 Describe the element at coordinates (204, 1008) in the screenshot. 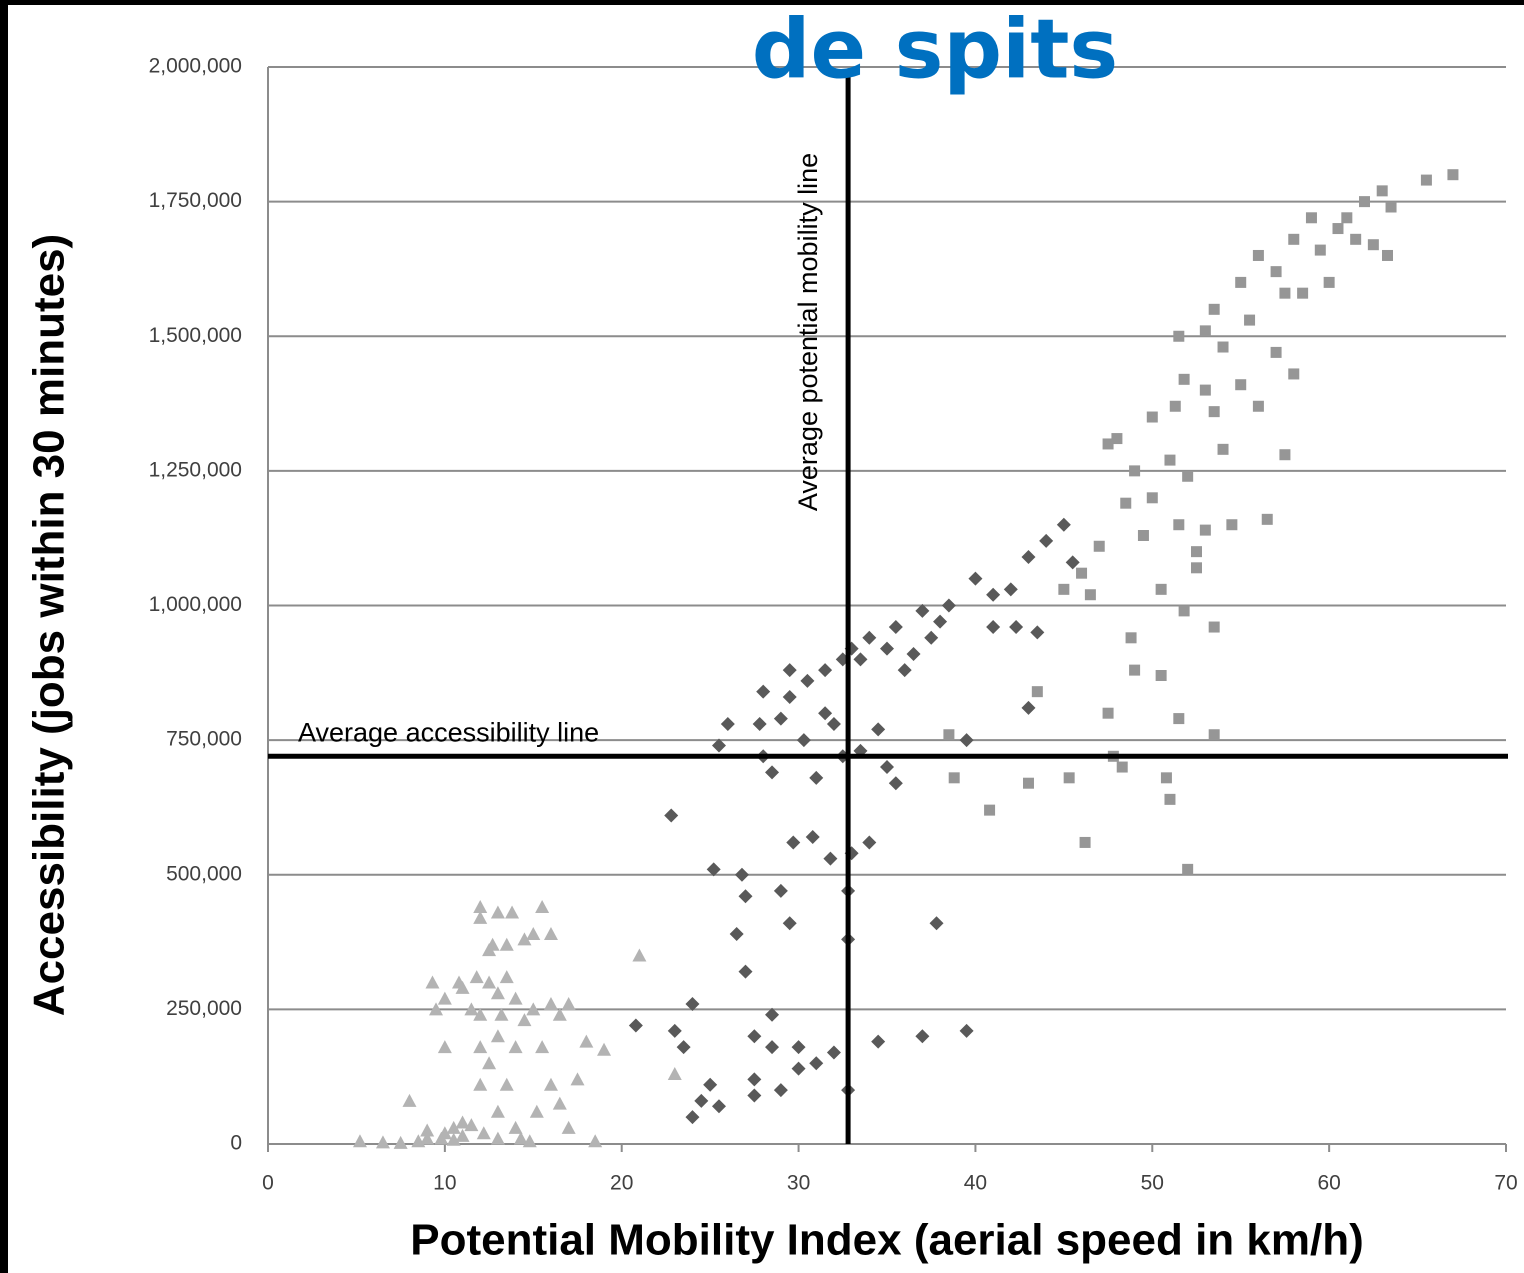

I see `y-tick-label: 250,000` at that location.